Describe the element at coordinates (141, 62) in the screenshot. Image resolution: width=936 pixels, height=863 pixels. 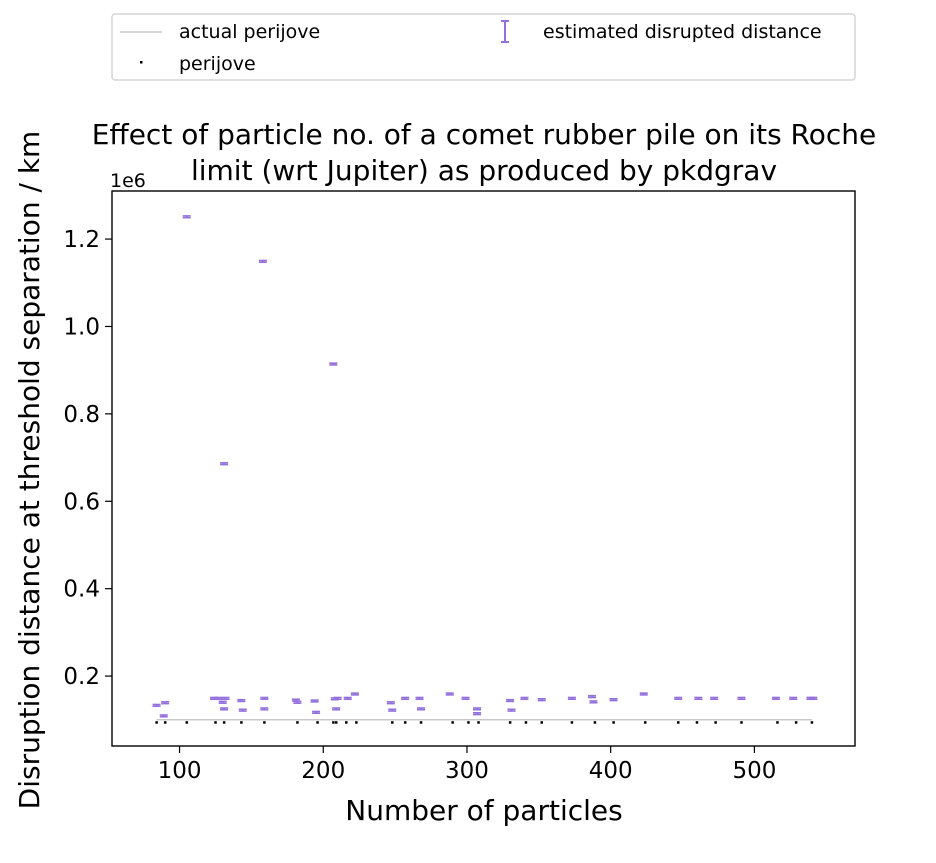
I see `legend-perijove-swatch` at that location.